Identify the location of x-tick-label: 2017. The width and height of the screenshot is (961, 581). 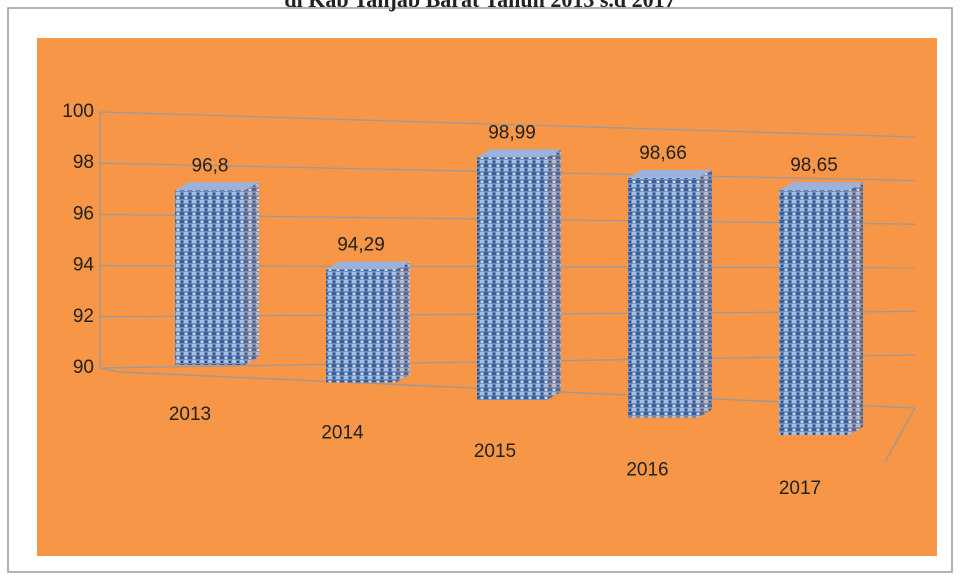
(800, 488).